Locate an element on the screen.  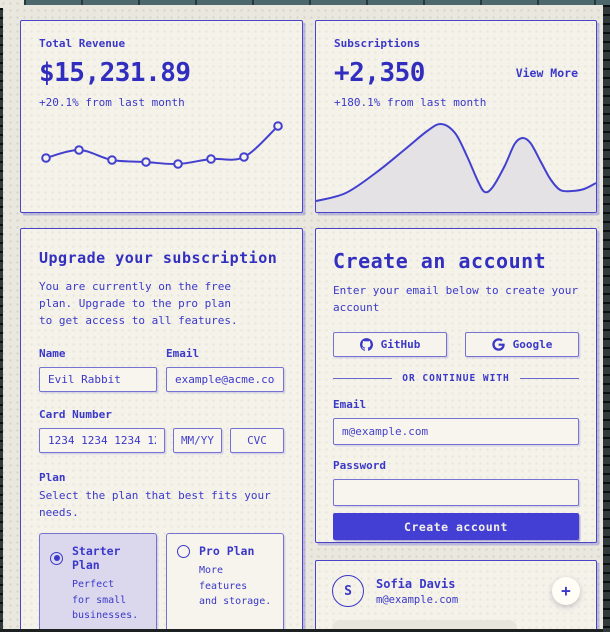
plus-icon: + is located at coordinates (566, 590).